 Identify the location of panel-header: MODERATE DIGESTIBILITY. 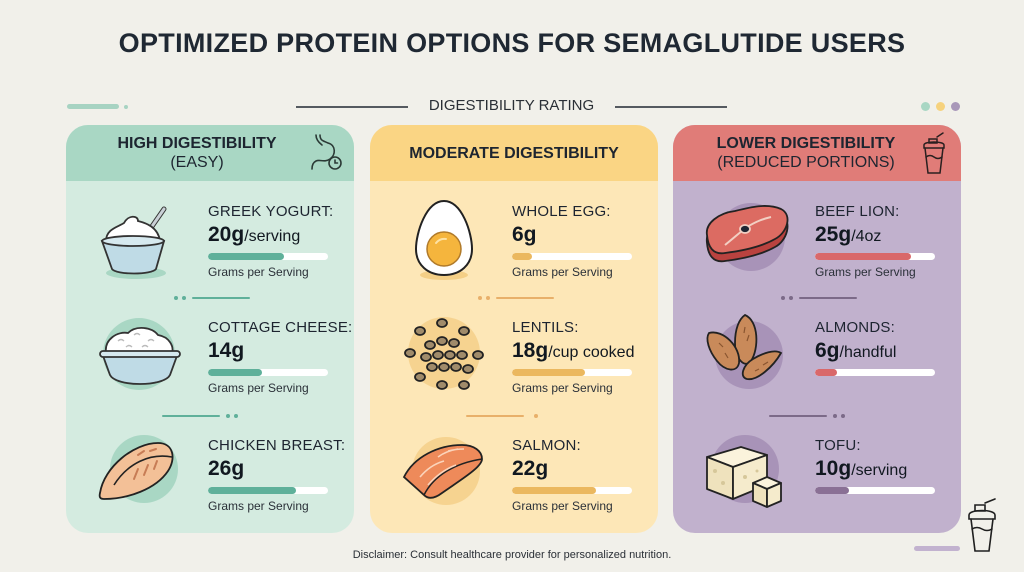
(514, 153).